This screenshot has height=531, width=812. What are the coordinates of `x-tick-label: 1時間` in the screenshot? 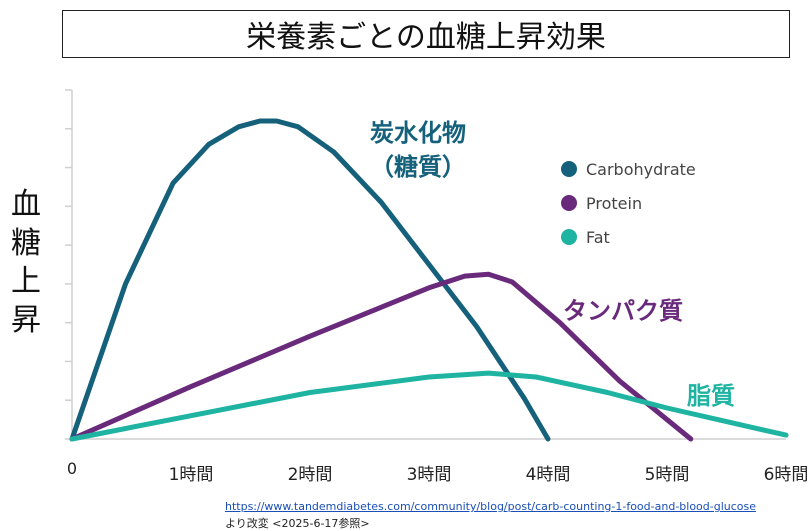 It's located at (191, 475).